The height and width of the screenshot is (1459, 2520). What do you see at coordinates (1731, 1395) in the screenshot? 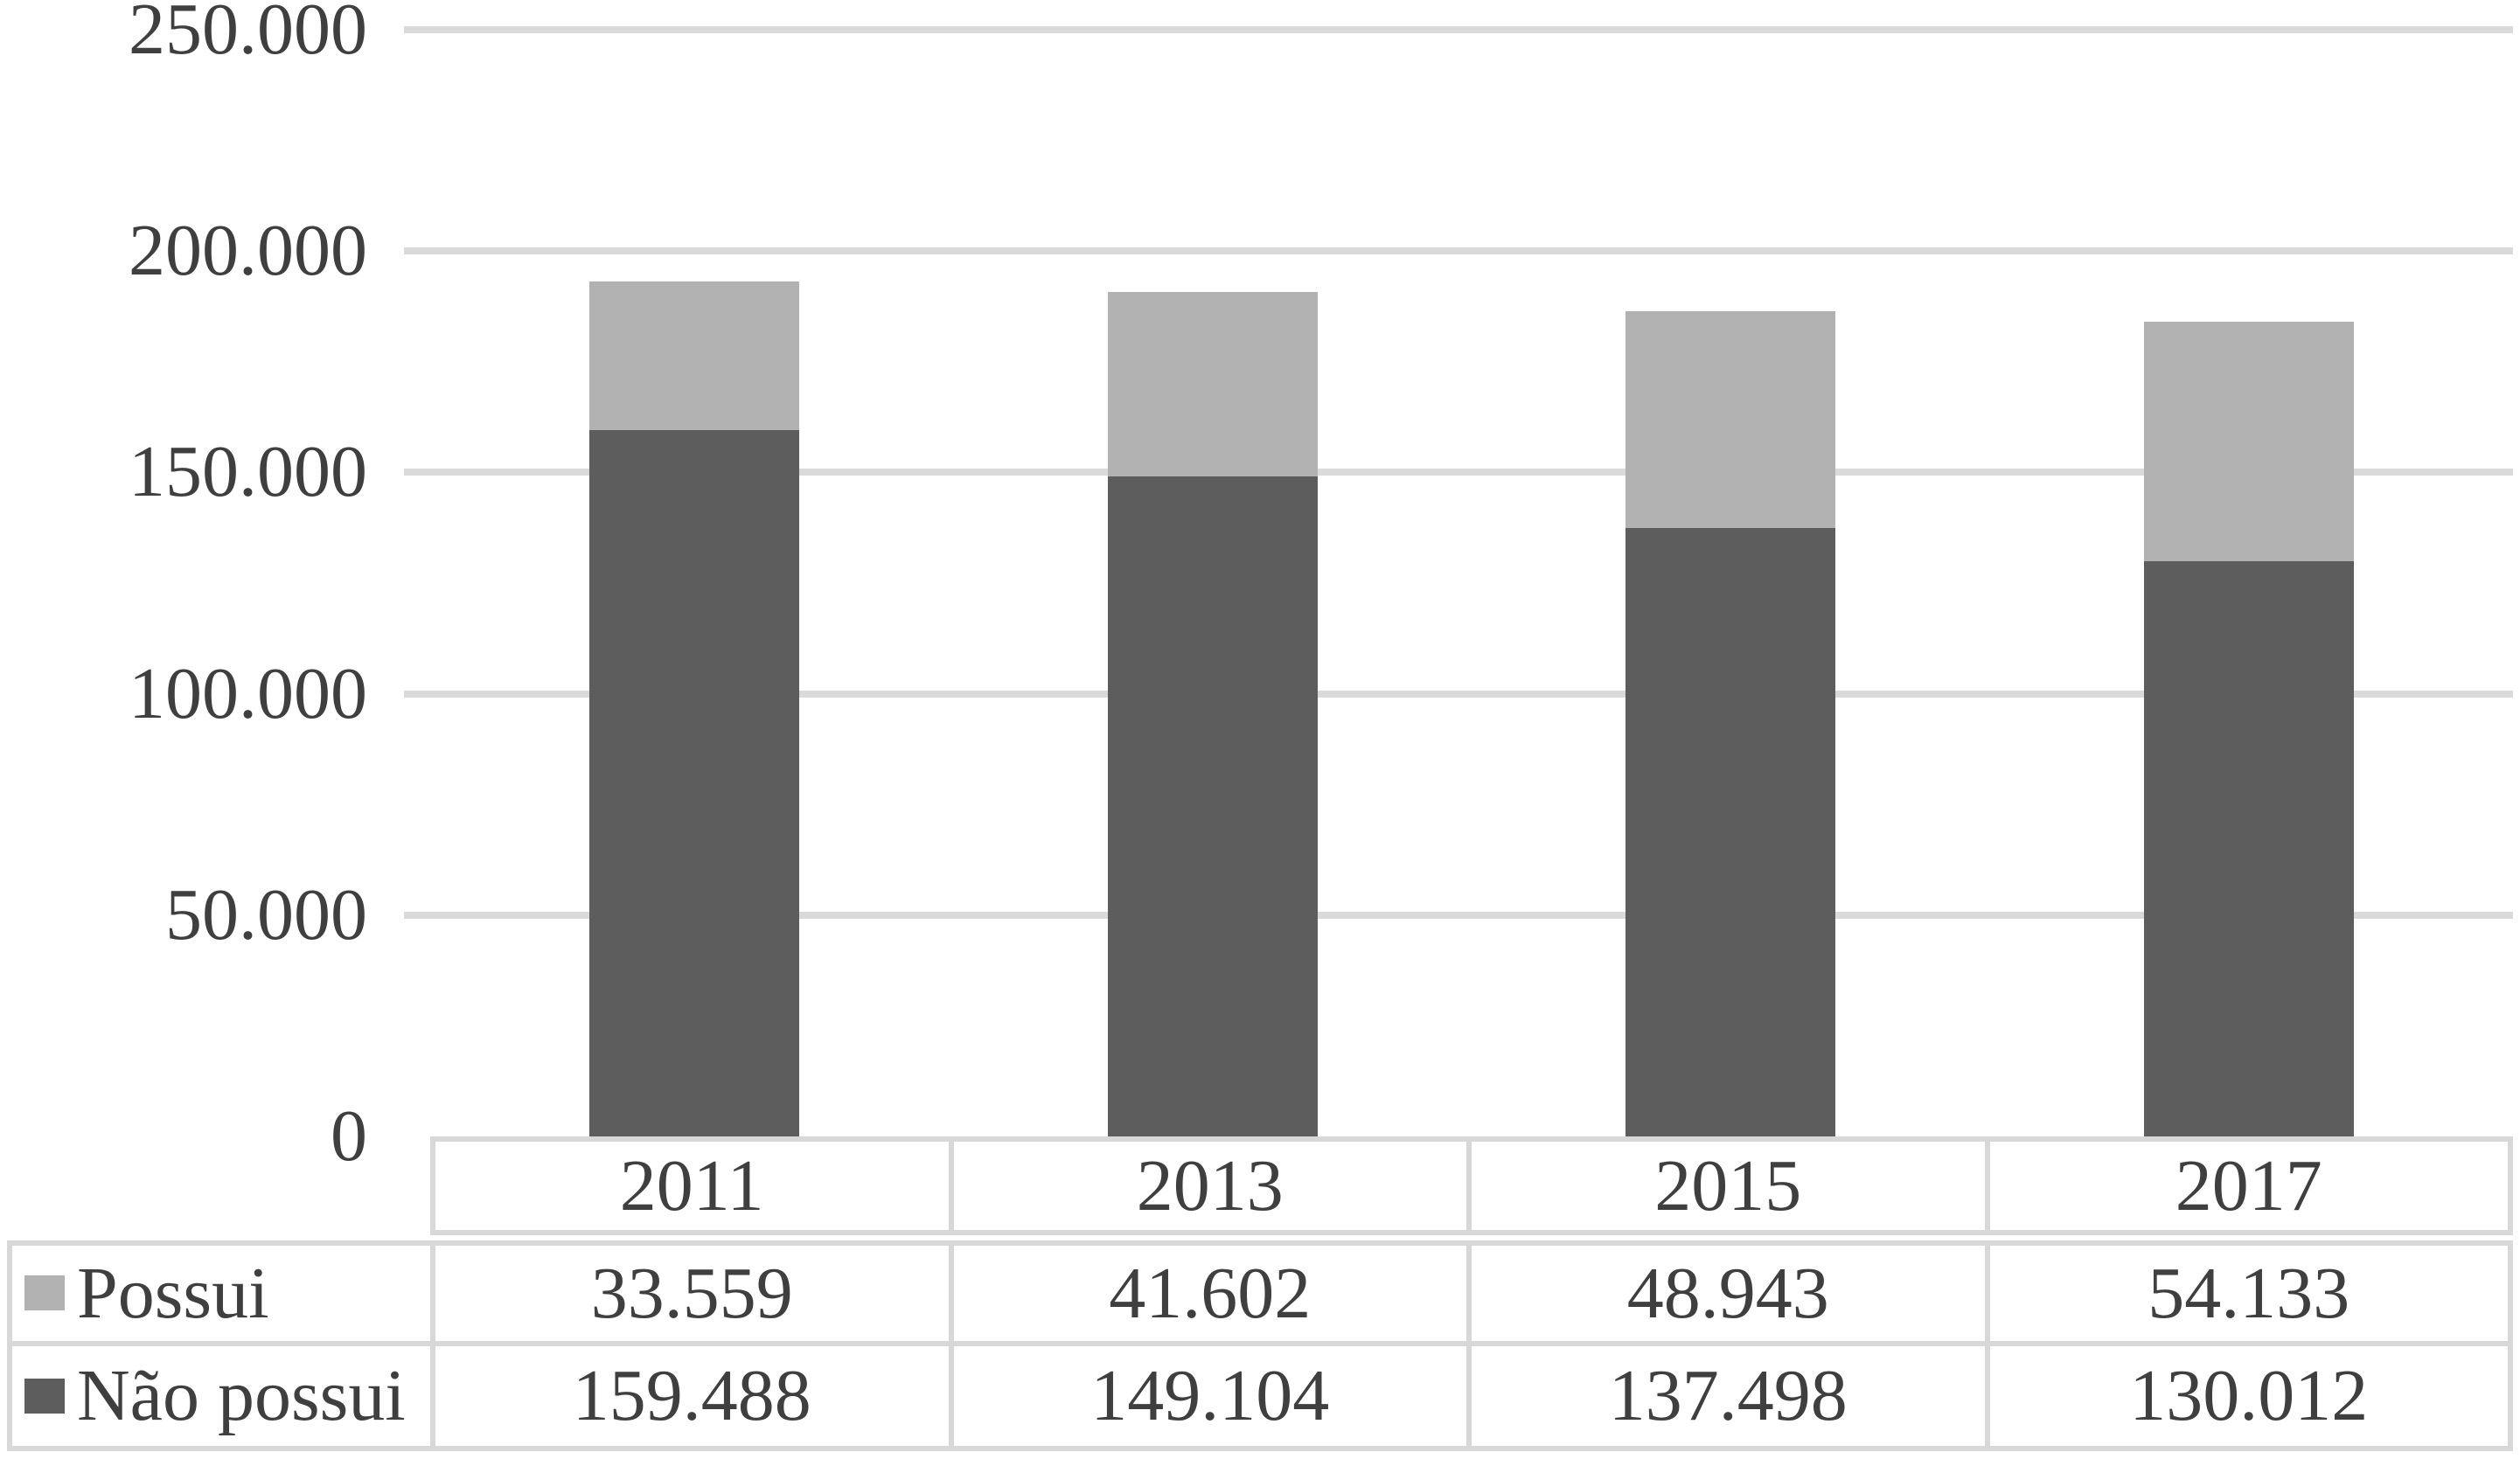
I see `value-cell-2015-não-possui: 137.498` at bounding box center [1731, 1395].